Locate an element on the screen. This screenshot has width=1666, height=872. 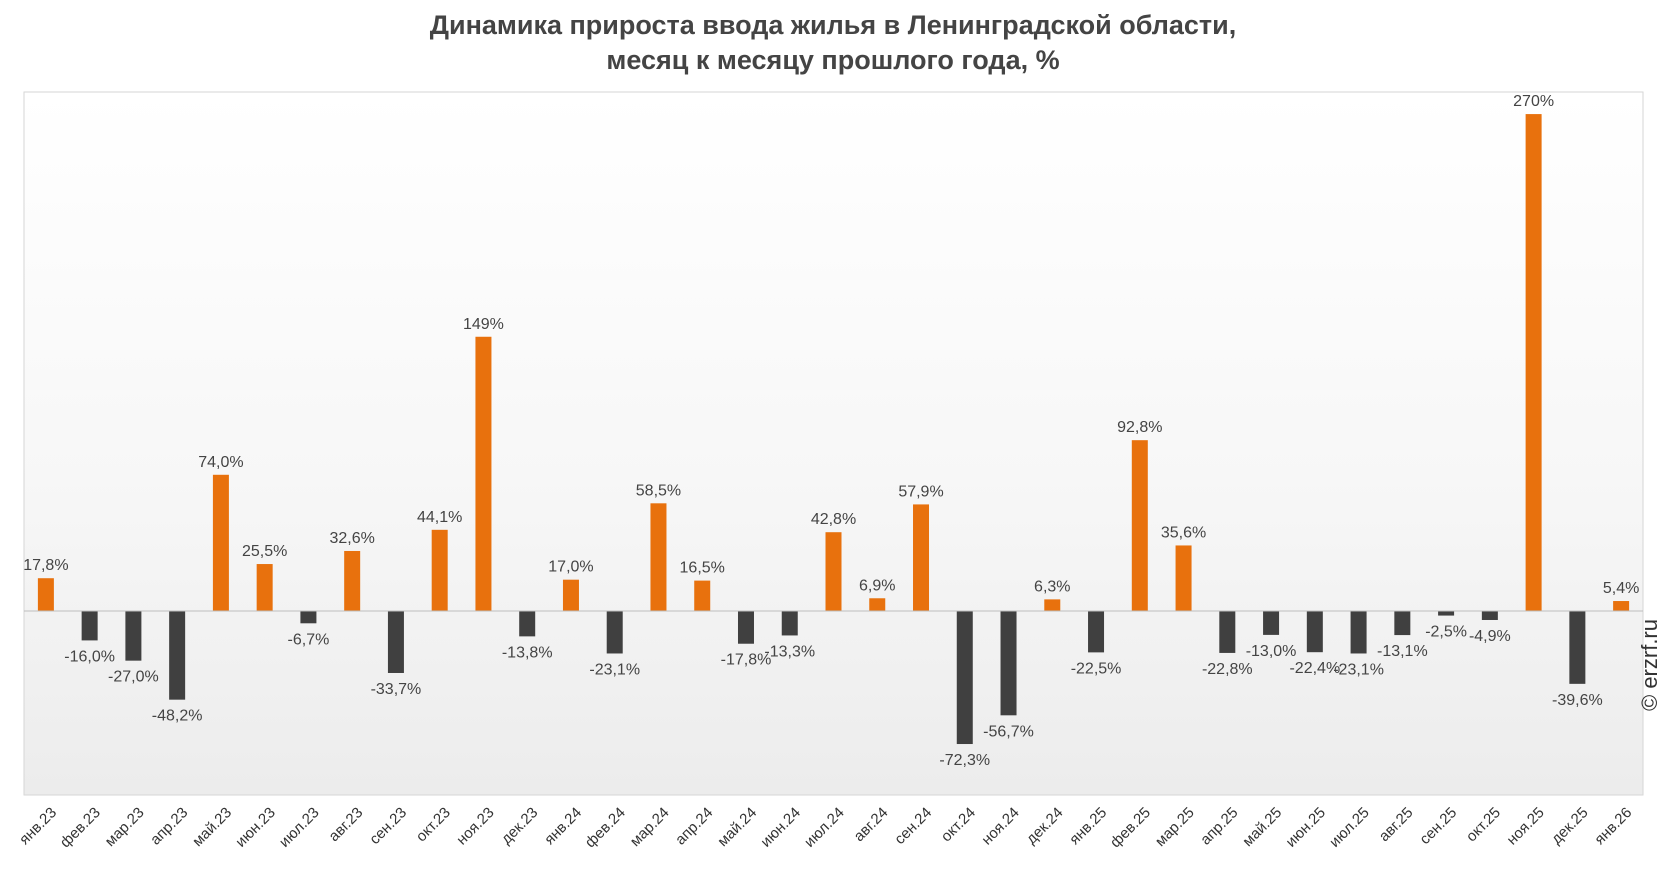
chart-title-line-2: месяц к месяцу прошлого года, % is located at coordinates (833, 60).